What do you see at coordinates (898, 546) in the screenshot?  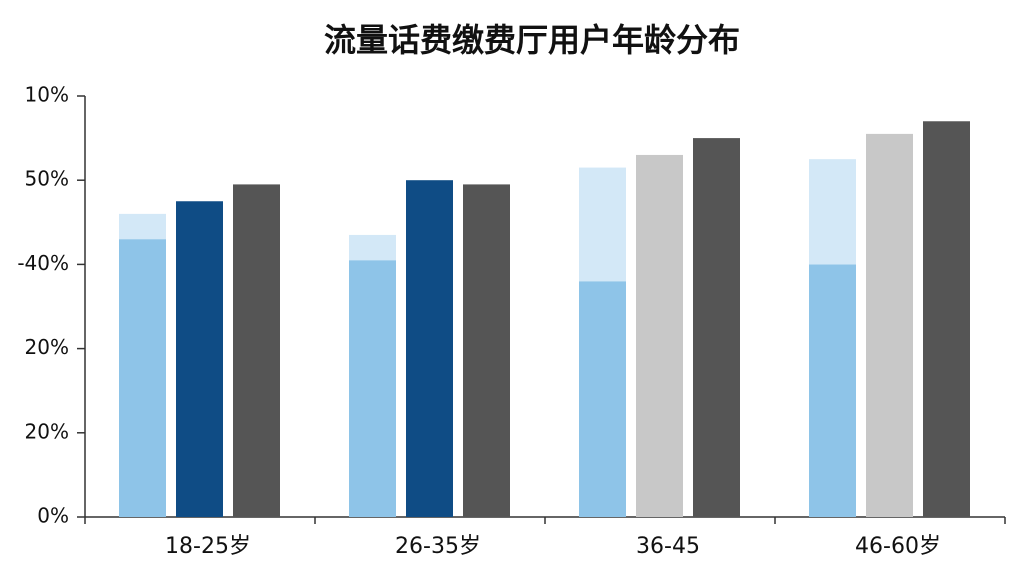 I see `x-tick-label: 46-60岁` at bounding box center [898, 546].